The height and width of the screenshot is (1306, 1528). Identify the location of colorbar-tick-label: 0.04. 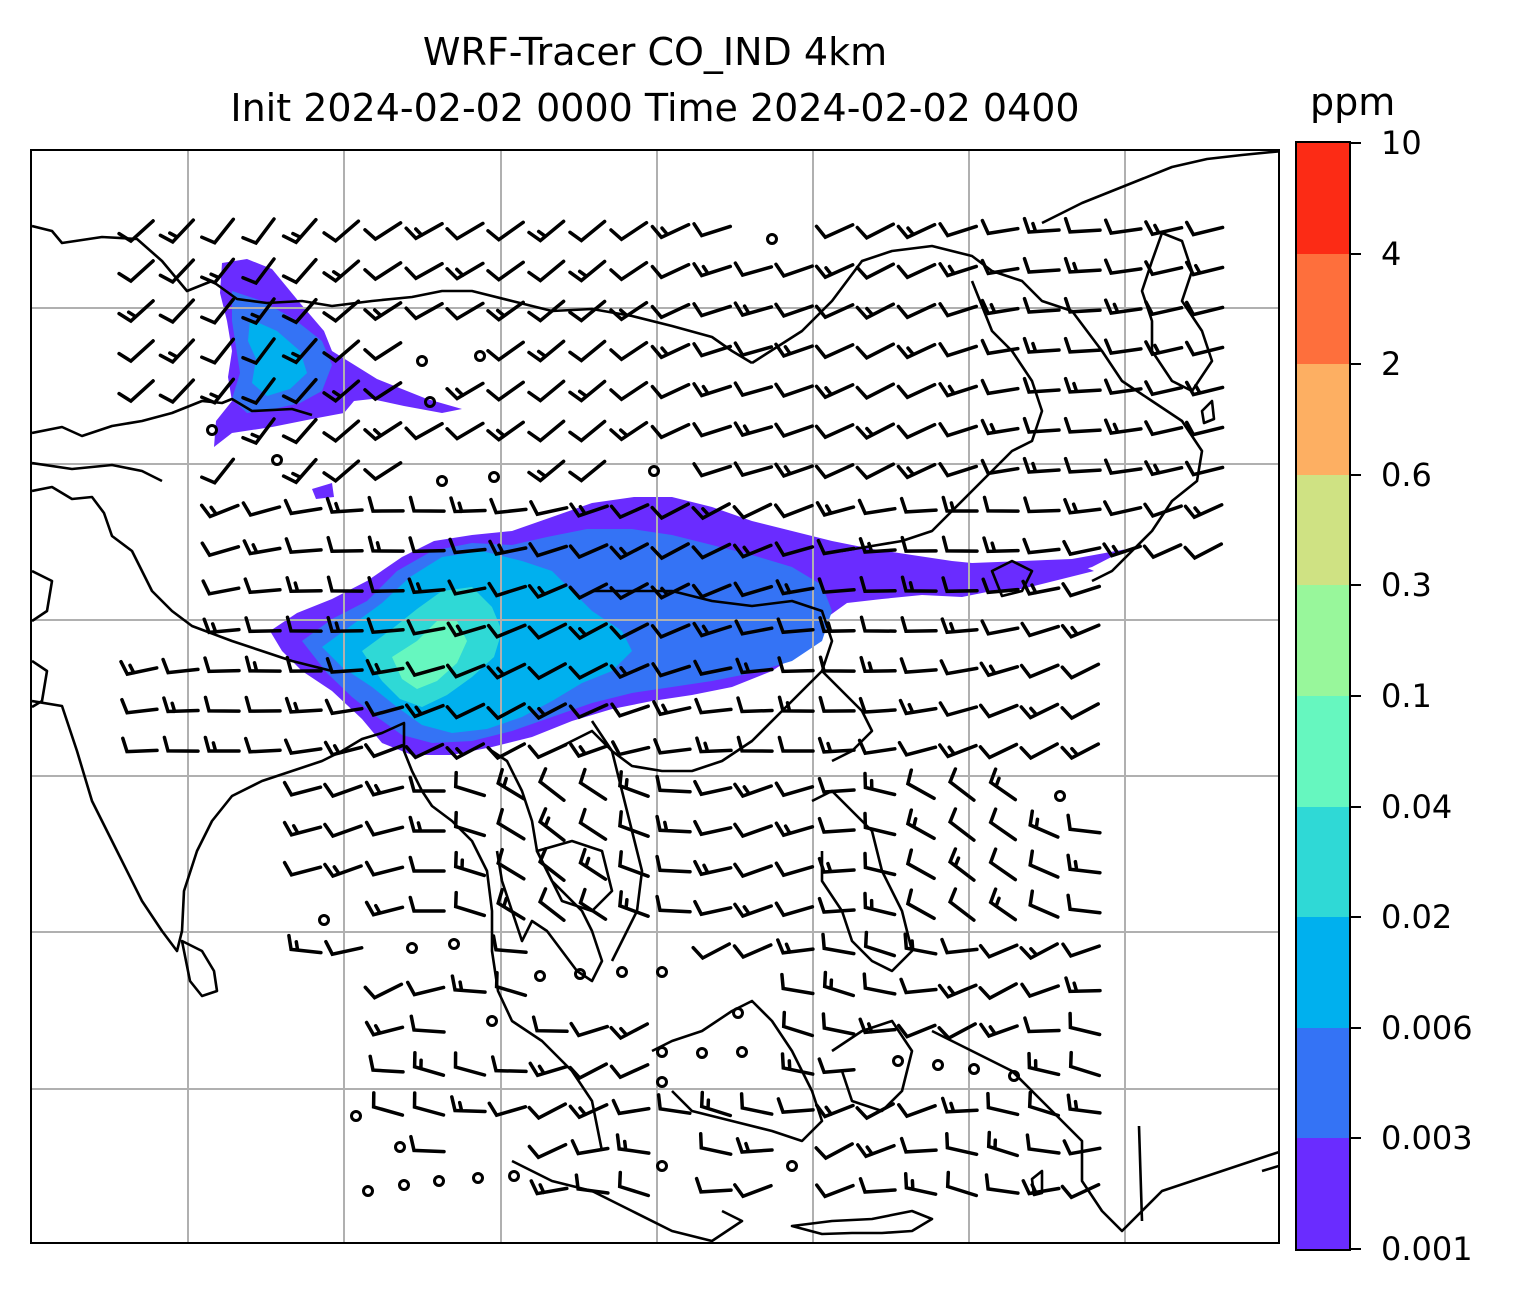
(1417, 806).